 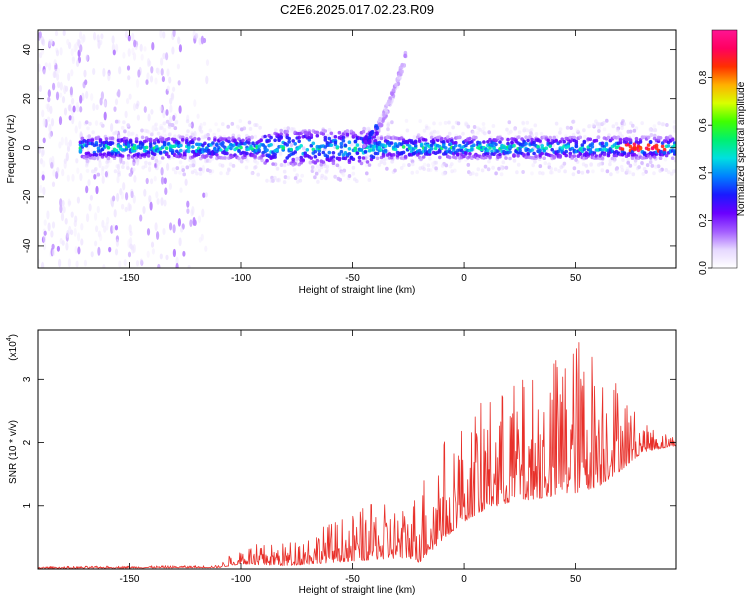 What do you see at coordinates (352, 579) in the screenshot?
I see `snr-x-tick-label: -50` at bounding box center [352, 579].